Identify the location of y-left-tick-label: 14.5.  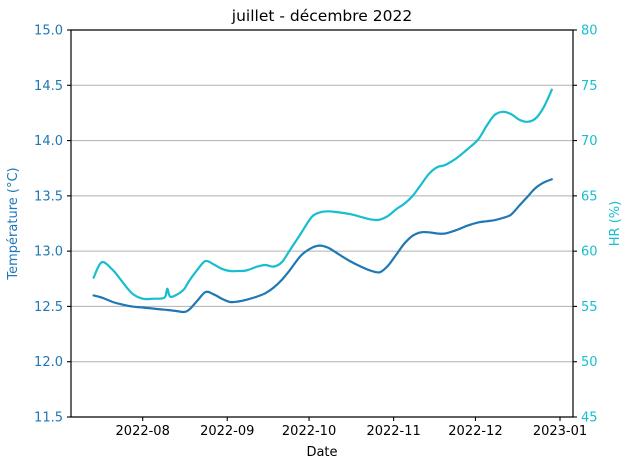
(48, 86).